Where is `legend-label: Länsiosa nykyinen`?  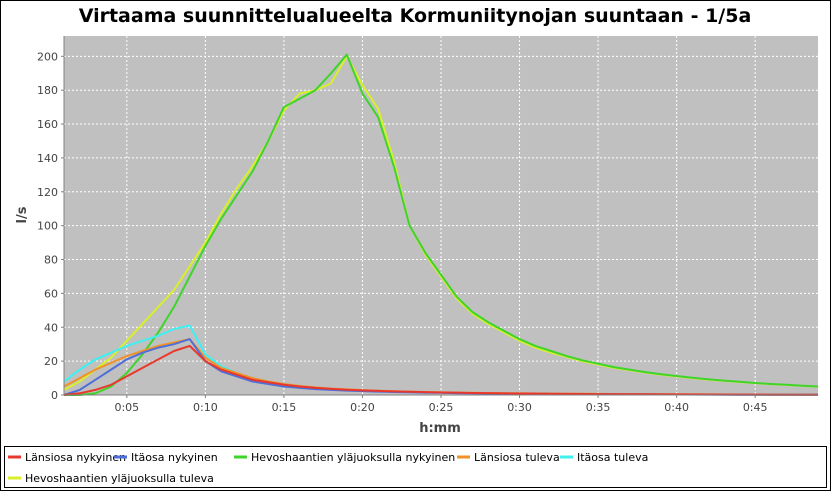
legend-label: Länsiosa nykyinen is located at coordinates (75, 457).